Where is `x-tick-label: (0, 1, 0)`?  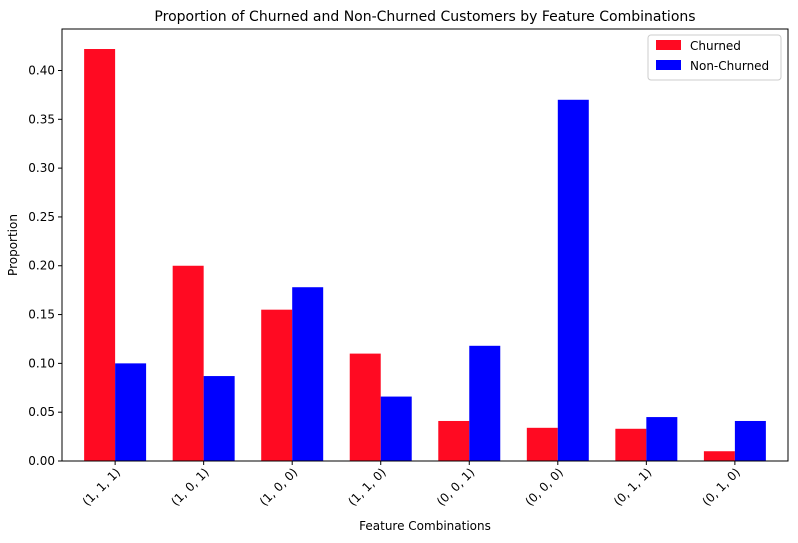
x-tick-label: (0, 1, 0) is located at coordinates (722, 487).